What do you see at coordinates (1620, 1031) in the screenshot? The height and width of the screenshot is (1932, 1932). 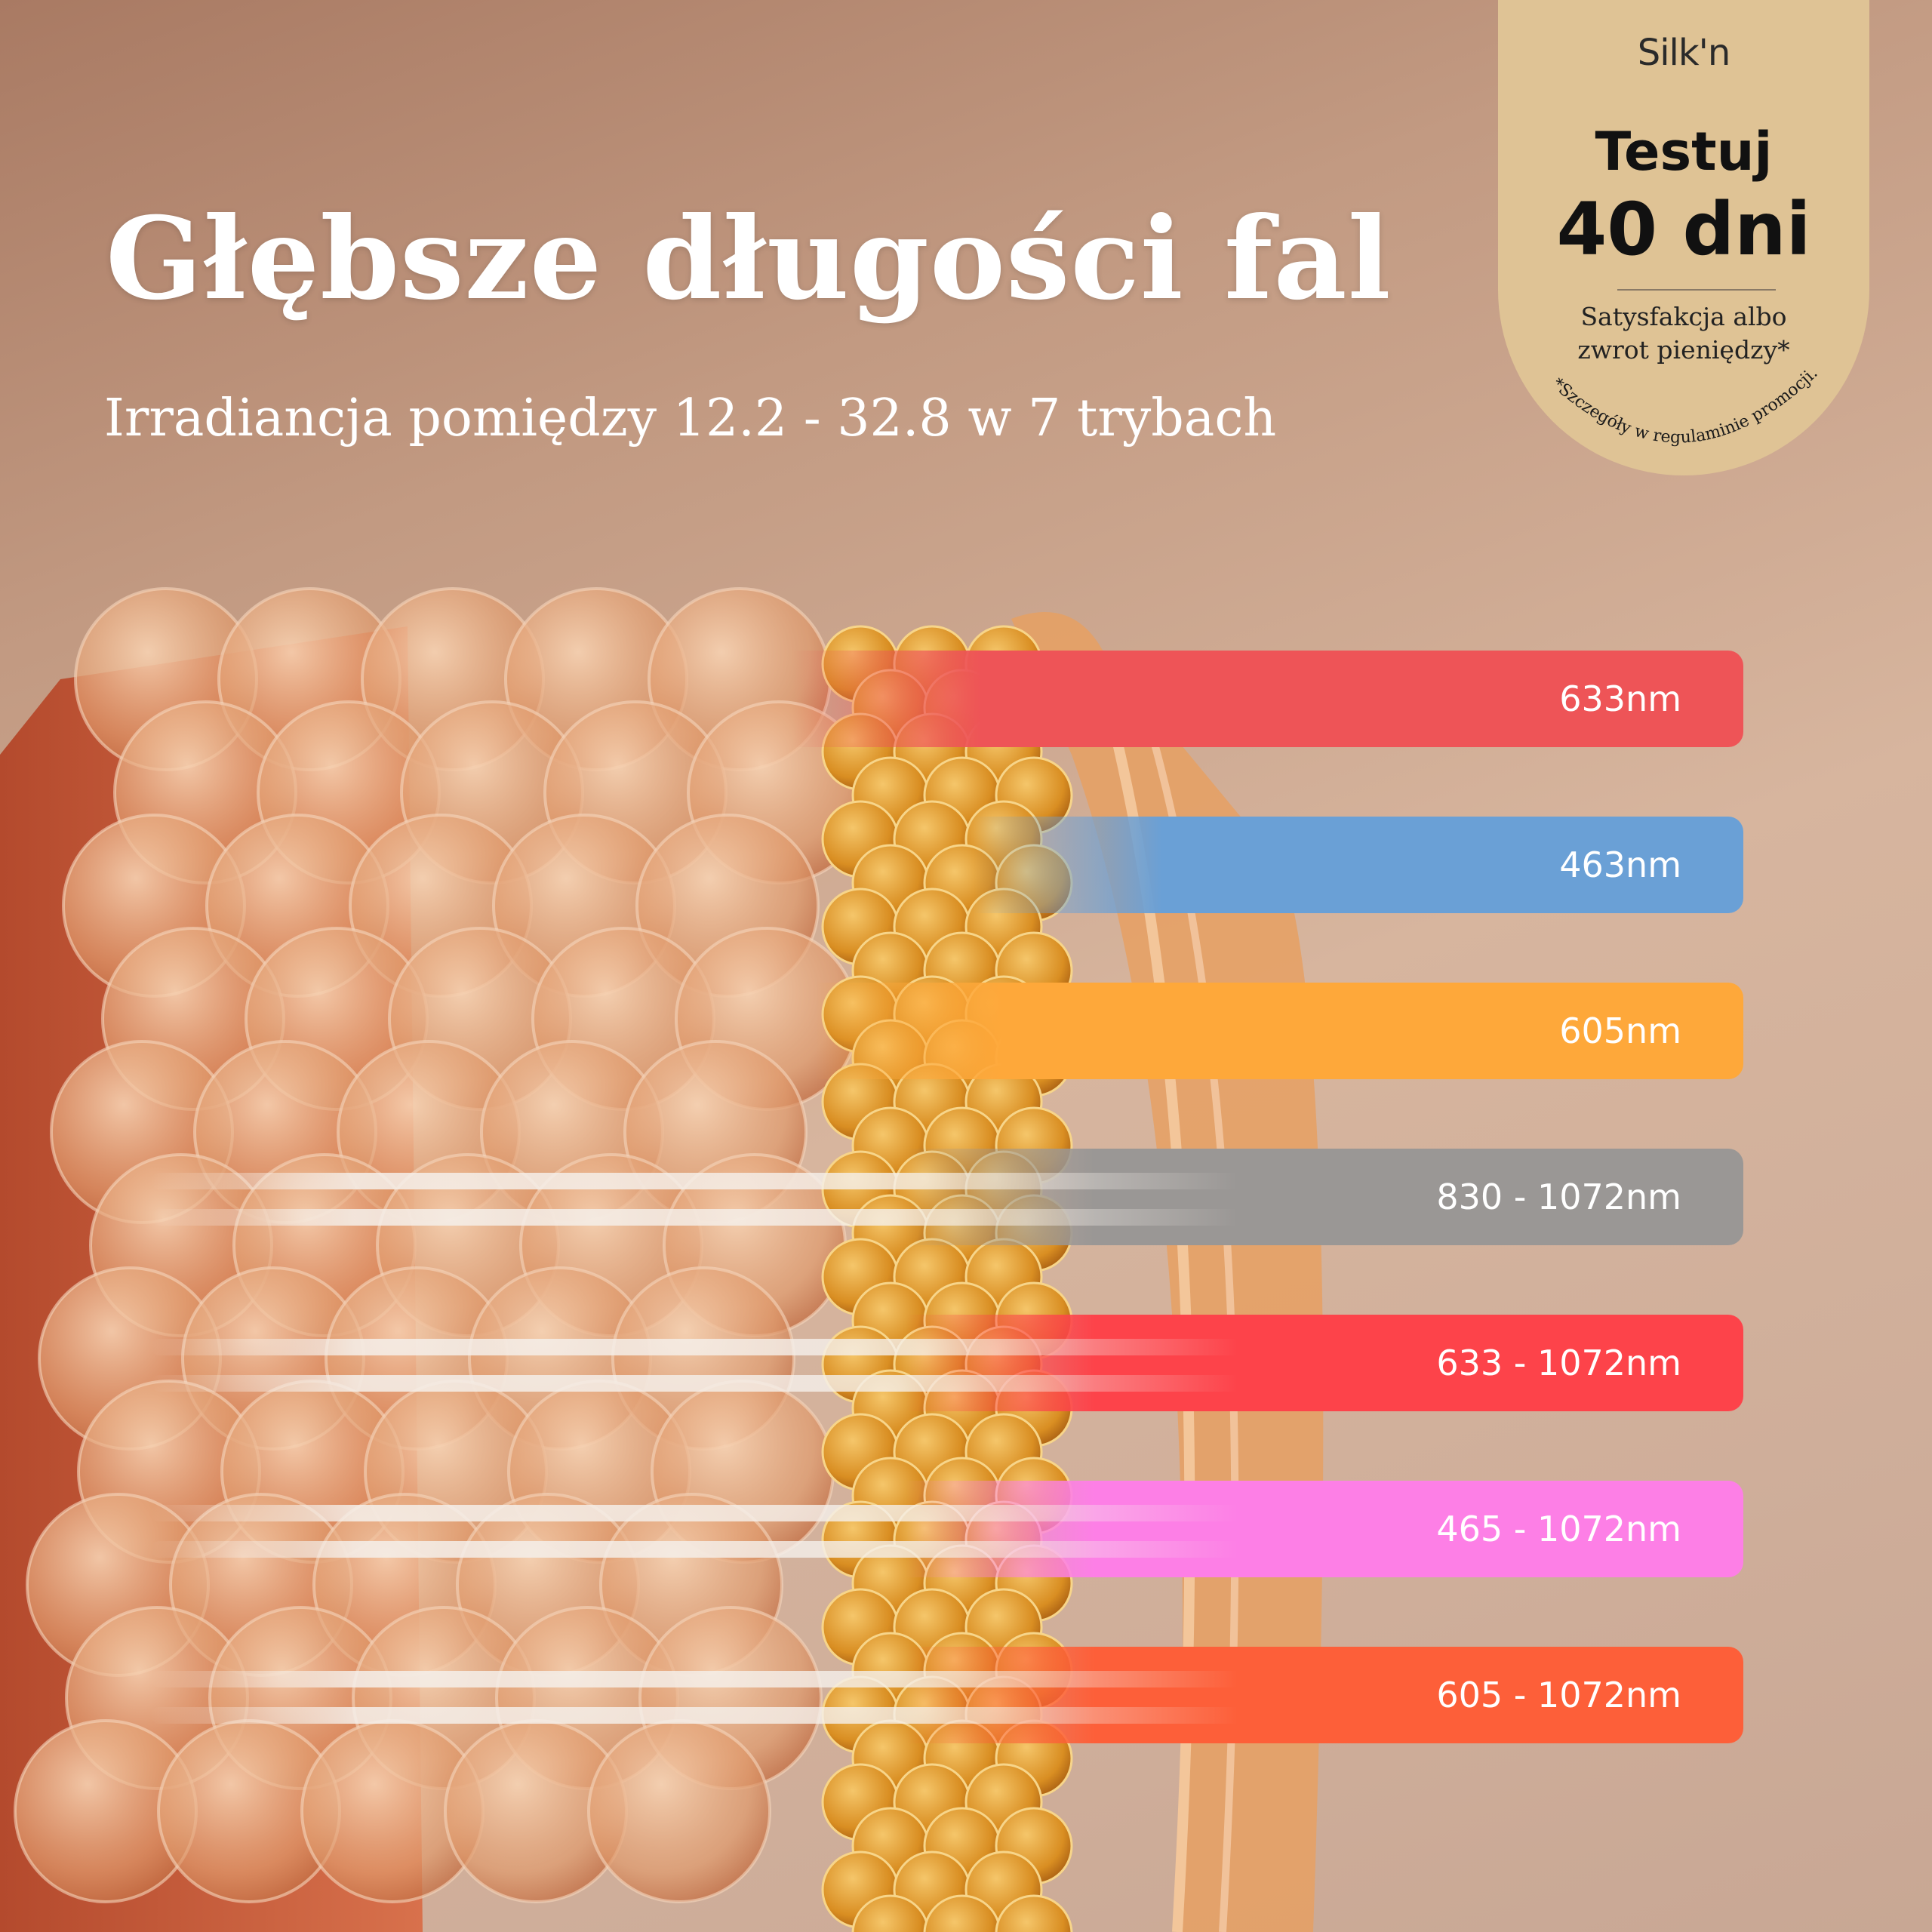 I see `wavelength-label: 605nm` at bounding box center [1620, 1031].